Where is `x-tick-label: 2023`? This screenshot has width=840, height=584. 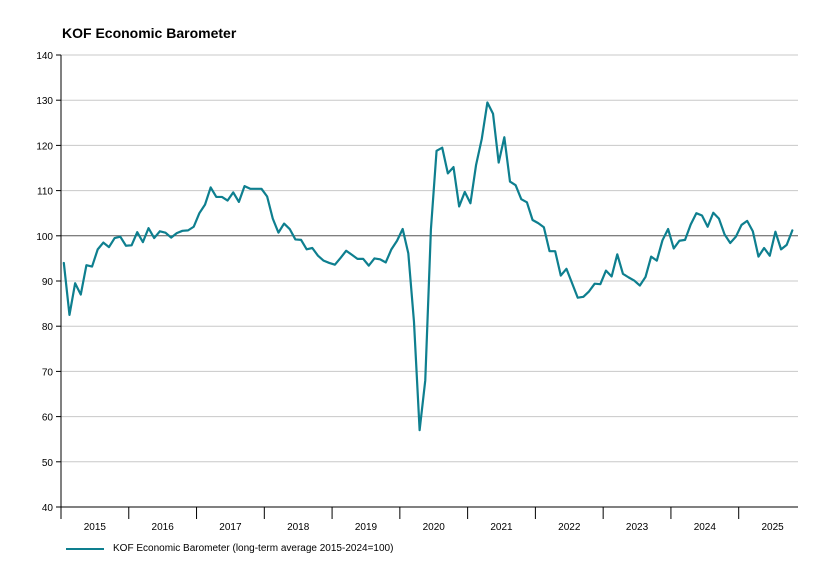 x-tick-label: 2023 is located at coordinates (637, 527).